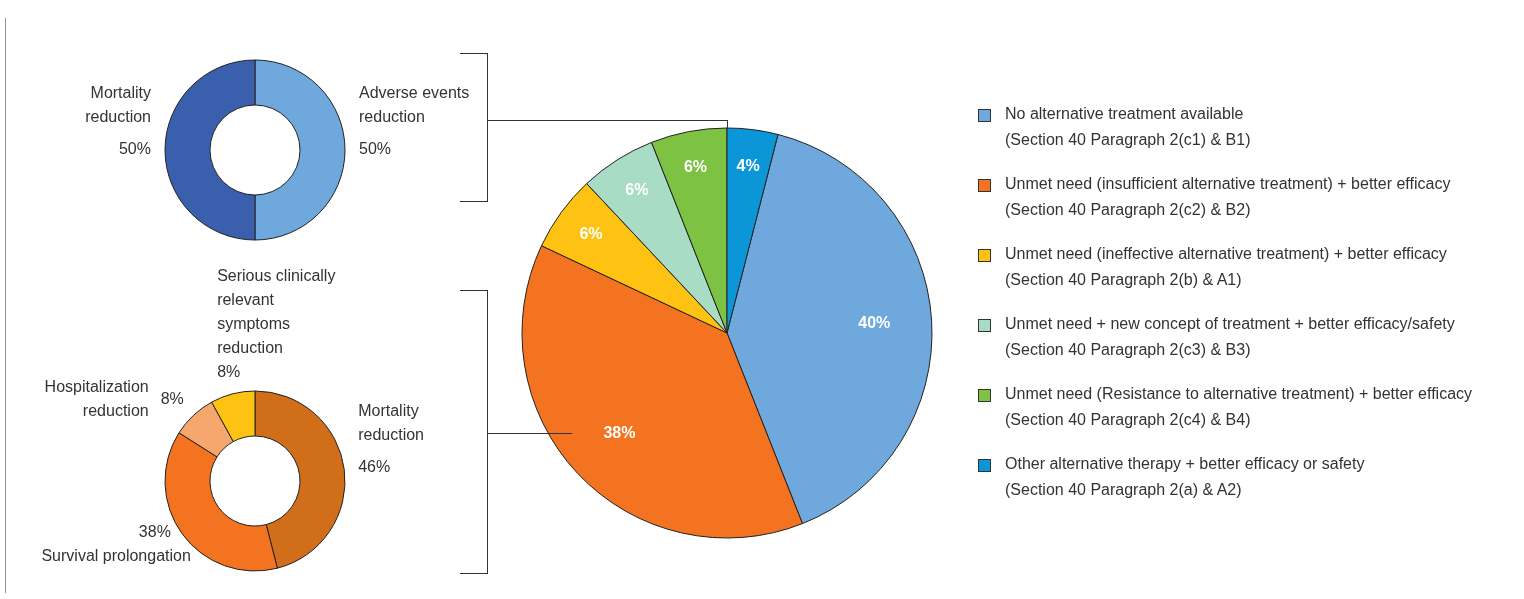 The height and width of the screenshot is (599, 1524). Describe the element at coordinates (874, 323) in the screenshot. I see `data-label: 40%` at that location.